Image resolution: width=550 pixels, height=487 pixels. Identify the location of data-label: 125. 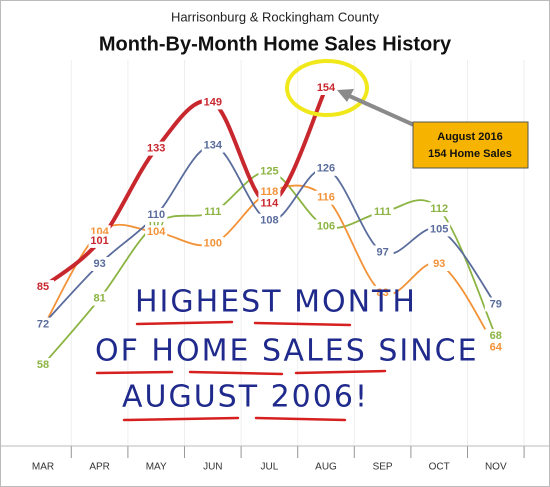
(269, 172).